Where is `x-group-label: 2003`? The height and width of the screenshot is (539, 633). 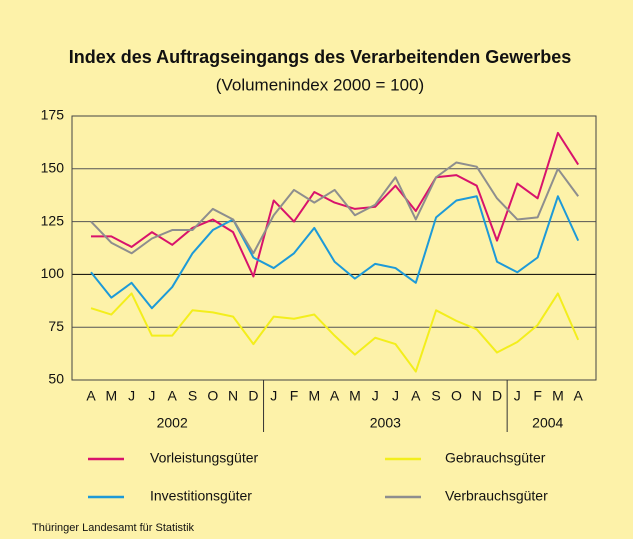
x-group-label: 2003 is located at coordinates (385, 423).